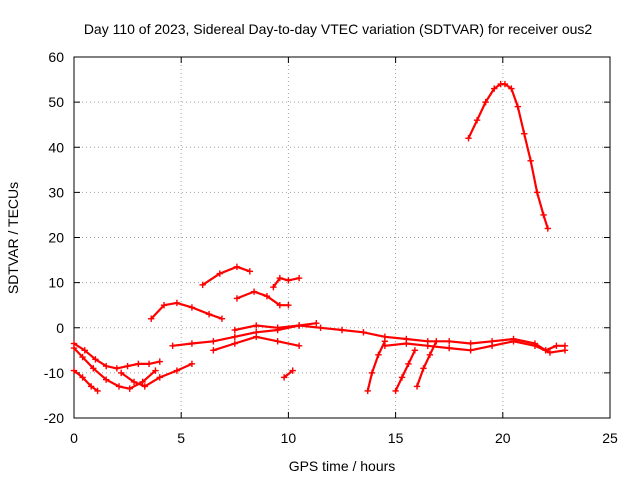 The width and height of the screenshot is (640, 480). I want to click on y-tick-label-6: 40, so click(56, 147).